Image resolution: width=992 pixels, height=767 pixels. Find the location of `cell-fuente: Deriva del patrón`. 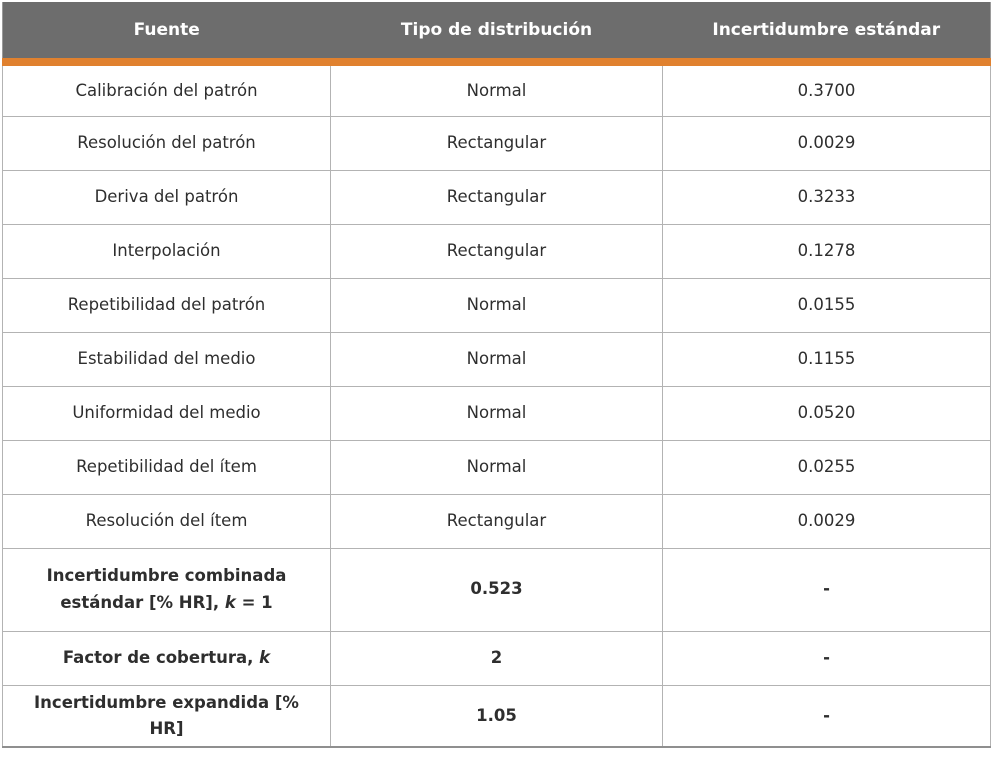

cell-fuente: Deriva del patrón is located at coordinates (166, 197).